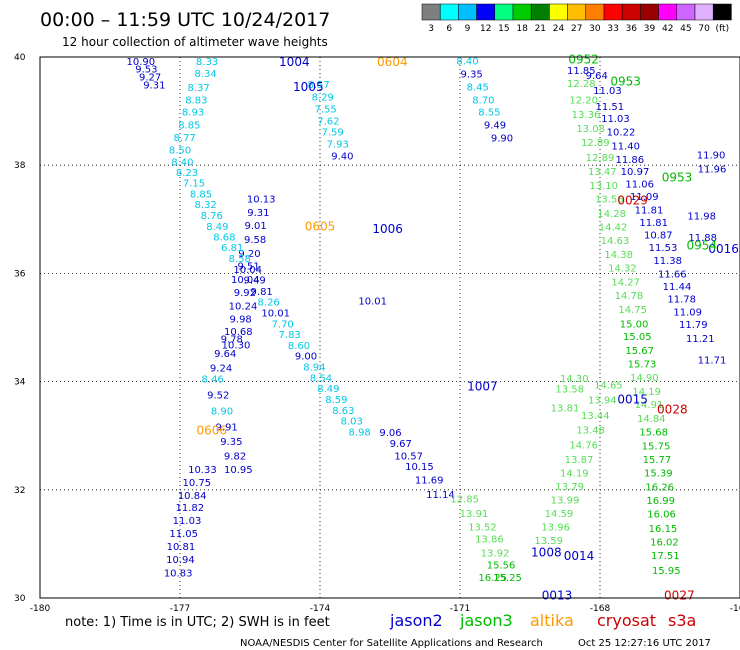 This screenshot has height=650, width=740. What do you see at coordinates (275, 313) in the screenshot?
I see `swh-value: 10.01` at bounding box center [275, 313].